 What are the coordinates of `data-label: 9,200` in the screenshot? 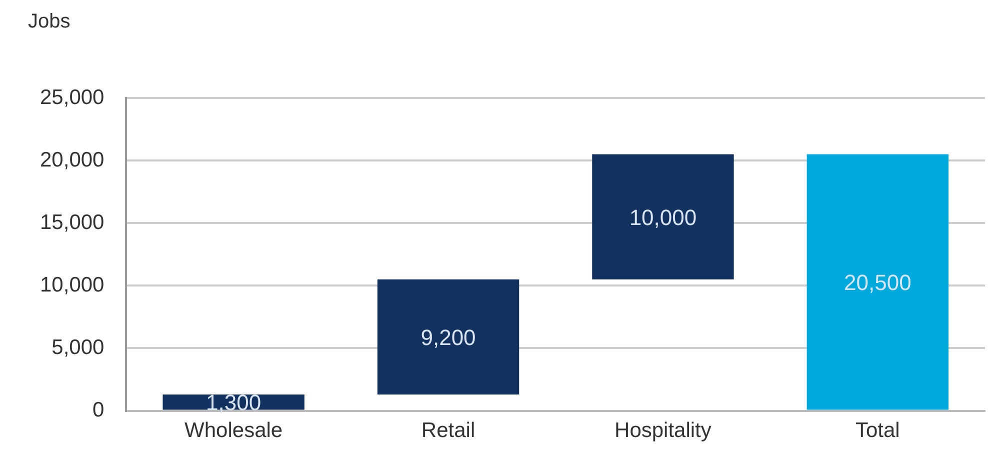 It's located at (448, 337).